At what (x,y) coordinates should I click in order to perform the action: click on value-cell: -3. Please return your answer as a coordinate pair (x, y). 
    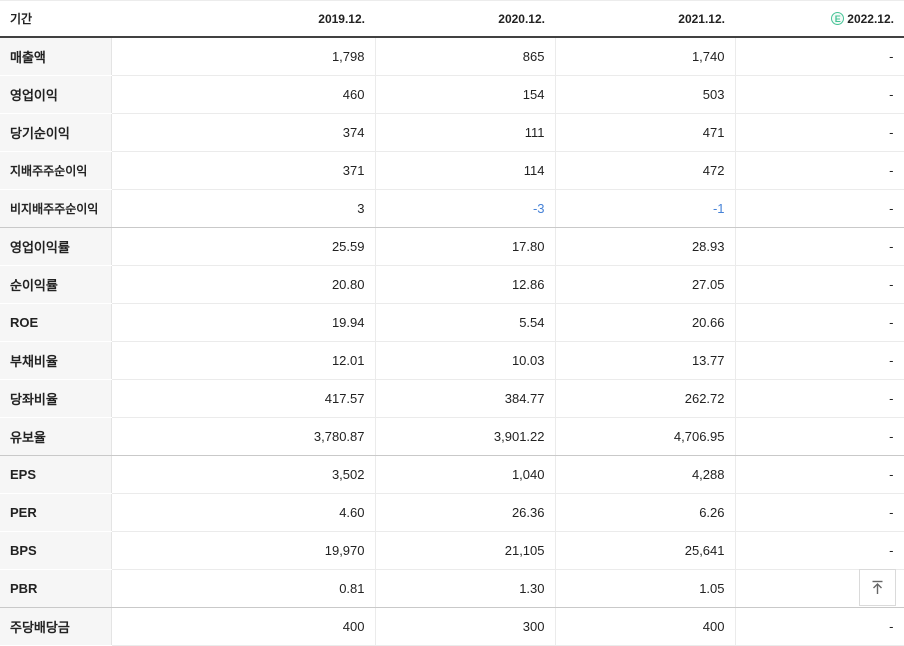
    Looking at the image, I should click on (464, 208).